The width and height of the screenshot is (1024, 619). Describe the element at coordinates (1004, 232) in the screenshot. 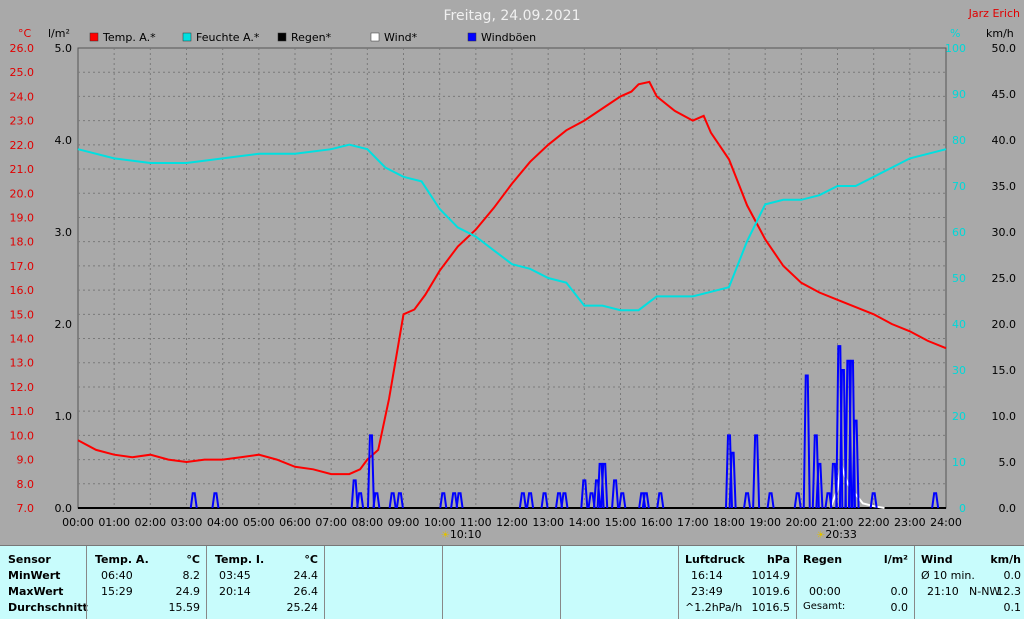

I see `wind-tick-label: 30.0` at that location.